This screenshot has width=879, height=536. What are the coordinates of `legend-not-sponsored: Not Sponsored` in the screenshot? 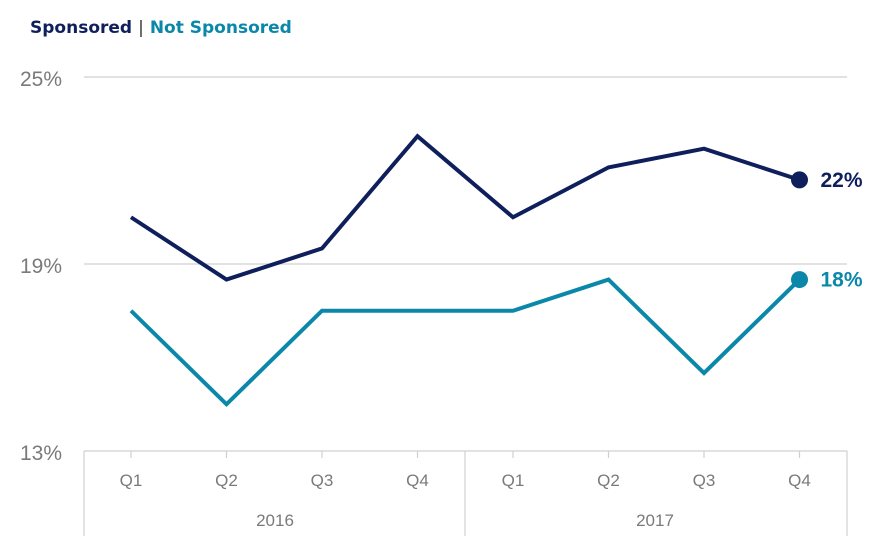 It's located at (220, 28).